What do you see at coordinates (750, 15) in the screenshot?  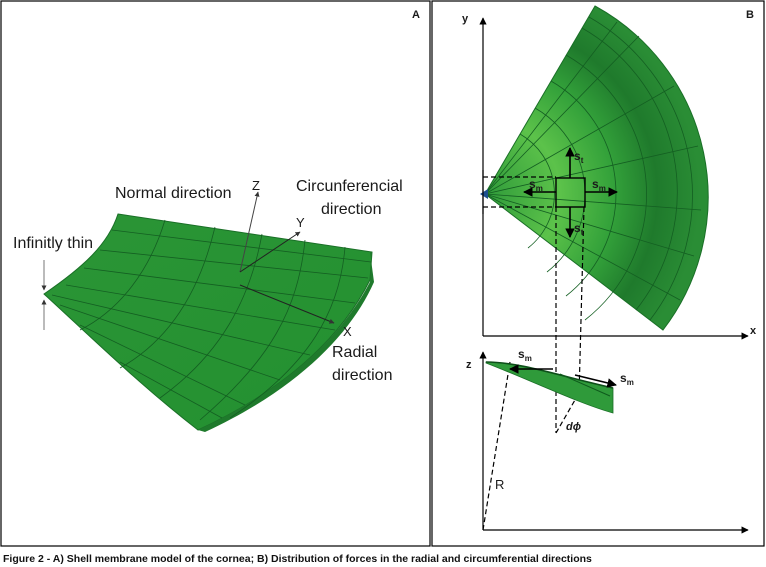 I see `panel-b-label: B` at bounding box center [750, 15].